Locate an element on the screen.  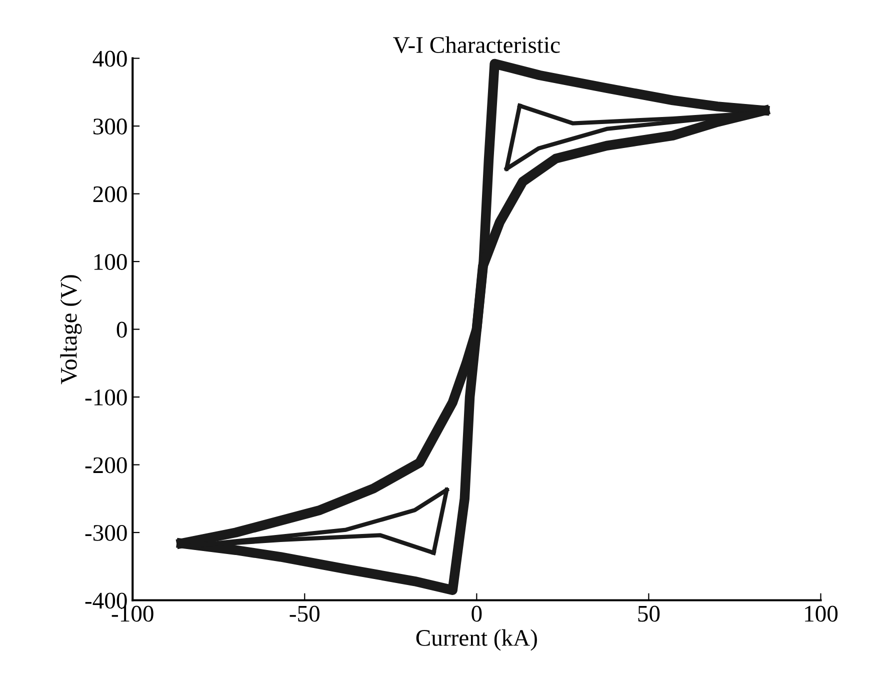
x-tick-label: 100 is located at coordinates (821, 614).